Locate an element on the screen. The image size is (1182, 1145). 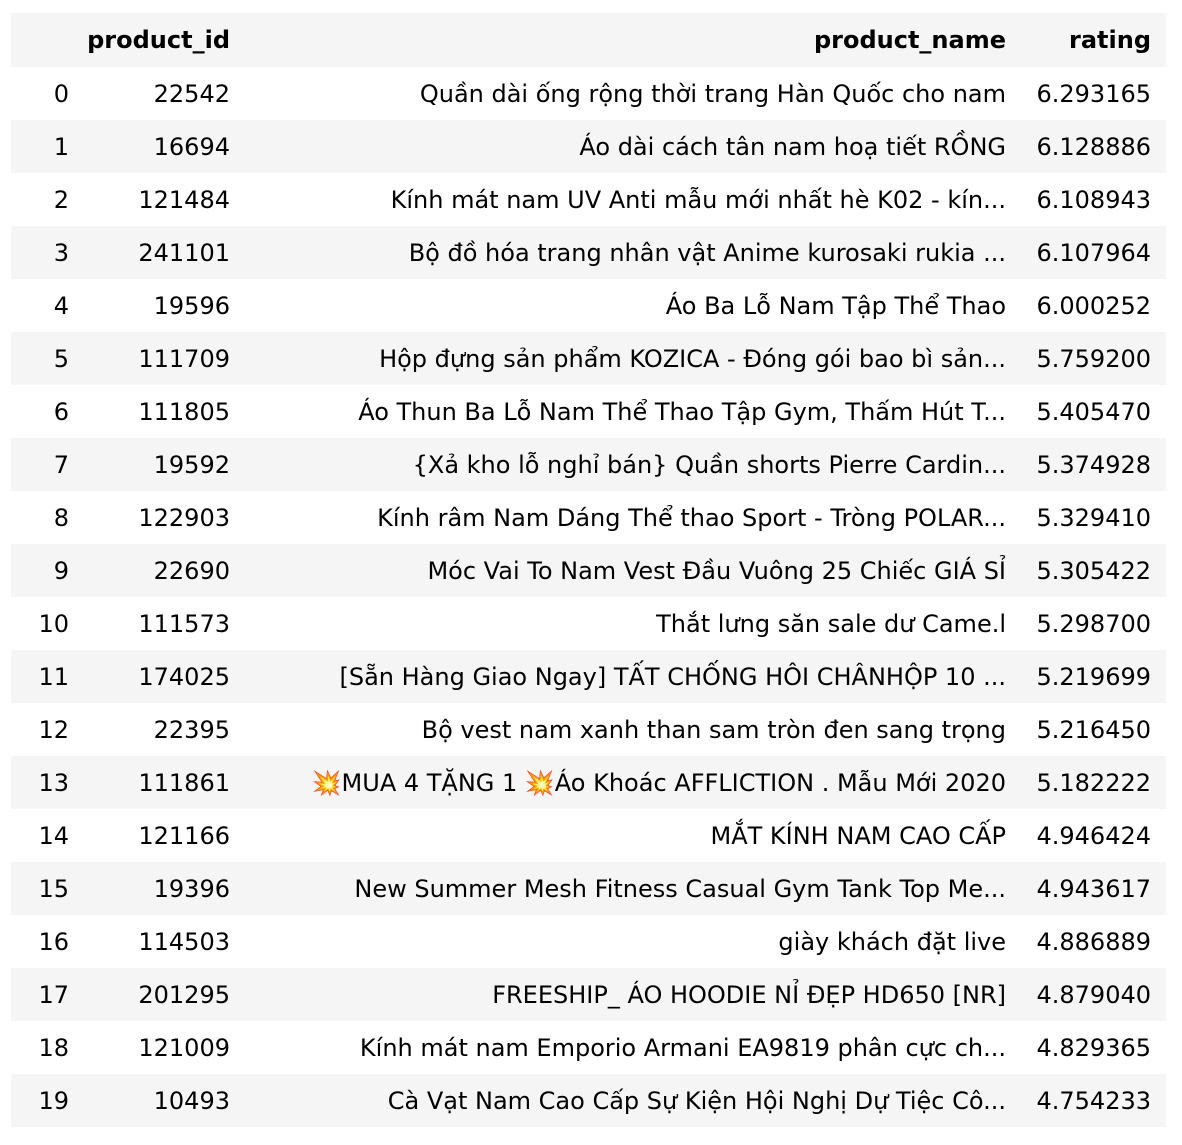
row-index-cell: 19 is located at coordinates (46, 1100).